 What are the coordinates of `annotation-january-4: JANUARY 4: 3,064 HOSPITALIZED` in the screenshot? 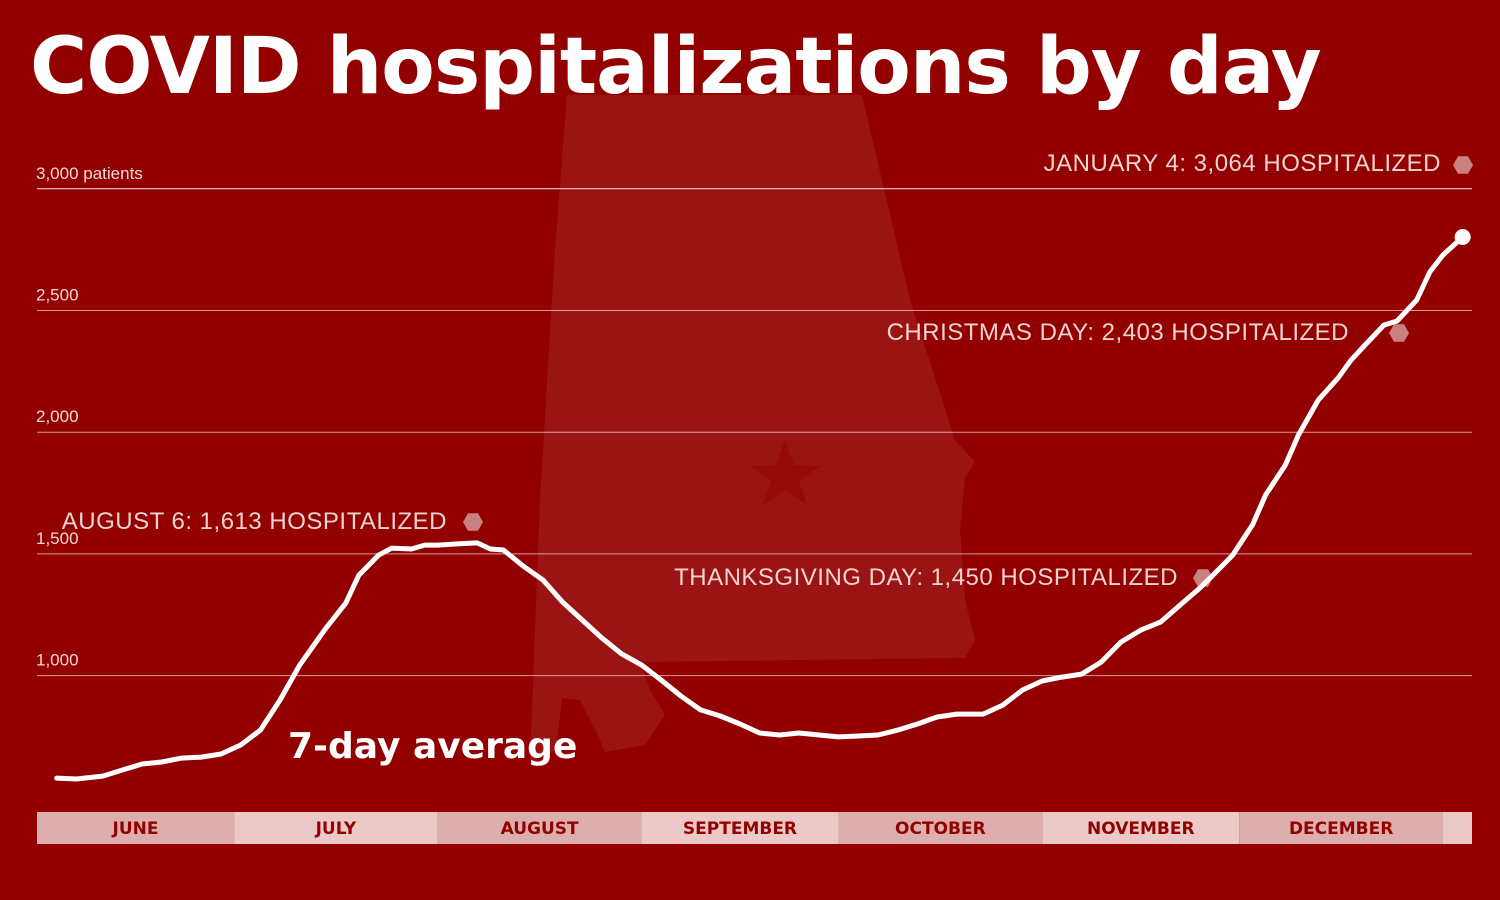 It's located at (1242, 163).